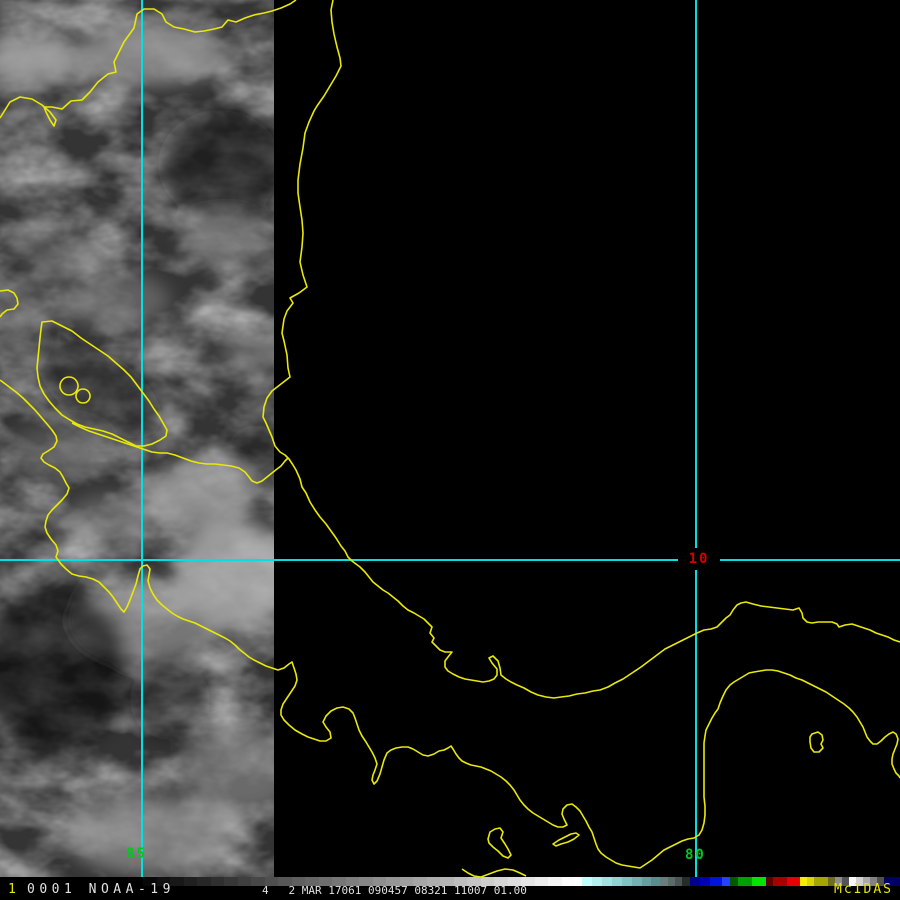 Image resolution: width=900 pixels, height=900 pixels. I want to click on map-path-cebaco-island, so click(566, 839).